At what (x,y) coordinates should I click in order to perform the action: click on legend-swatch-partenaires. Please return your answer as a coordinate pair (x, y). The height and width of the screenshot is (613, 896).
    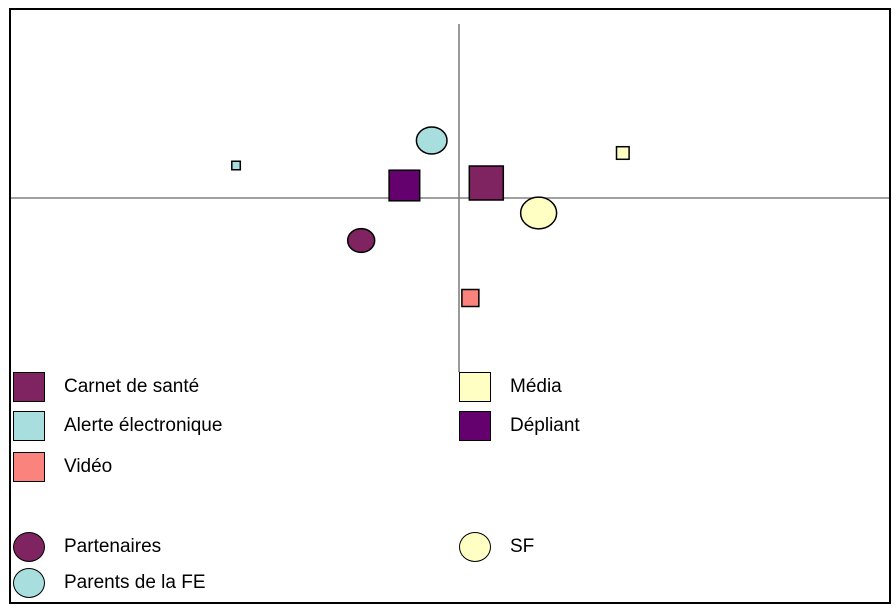
    Looking at the image, I should click on (29, 547).